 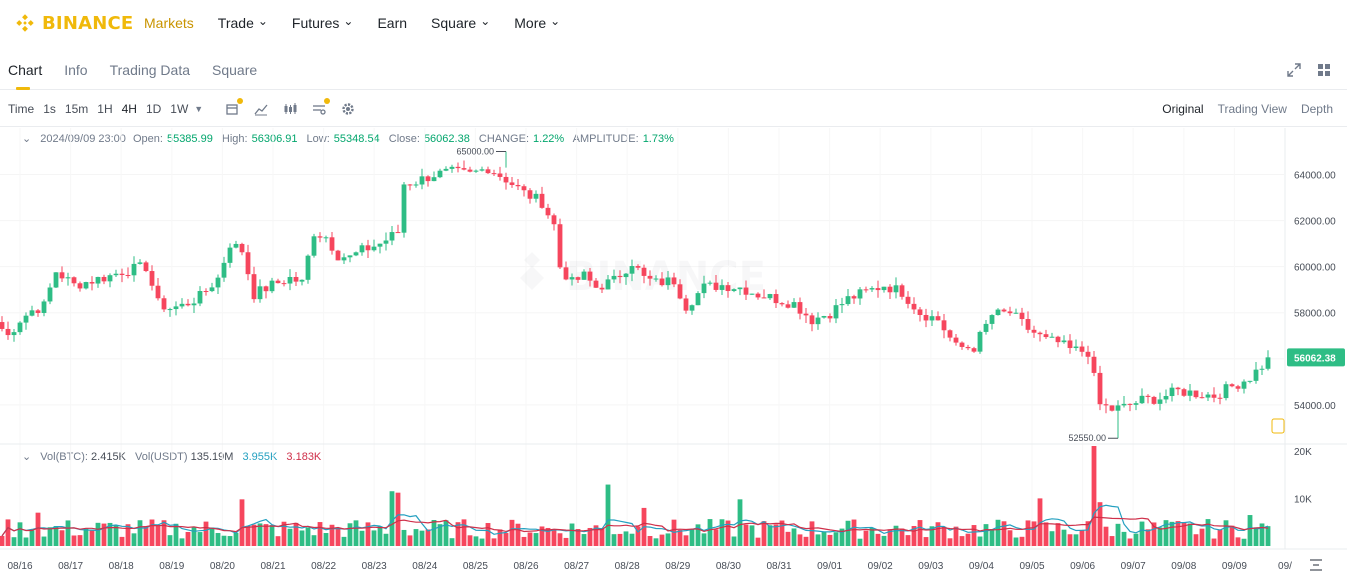 I want to click on volume-collapse-icon: ⌄, so click(x=27, y=457).